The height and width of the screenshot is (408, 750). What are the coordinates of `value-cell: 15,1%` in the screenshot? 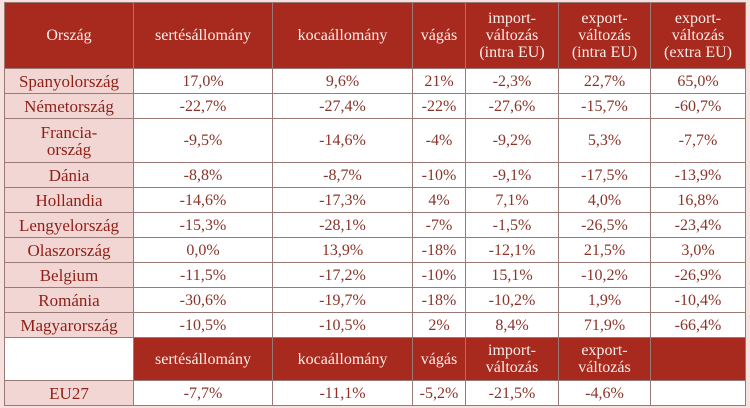 It's located at (512, 275).